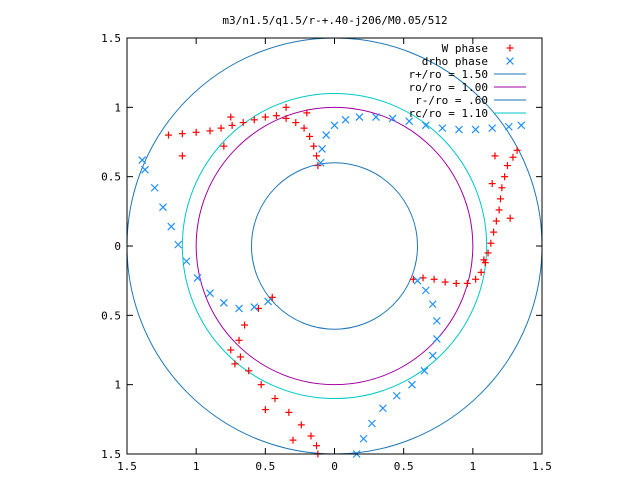 Image resolution: width=640 pixels, height=480 pixels. Describe the element at coordinates (448, 87) in the screenshot. I see `legend-label-circle-1: ro/ro = 1.00` at that location.